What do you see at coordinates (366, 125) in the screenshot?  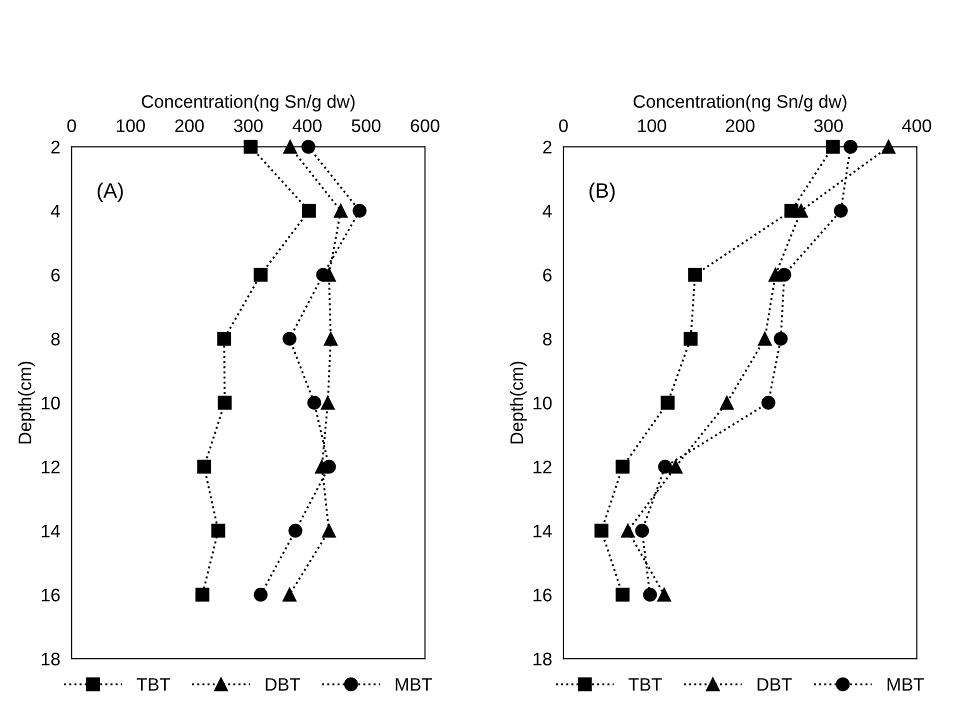 I see `x-tick-label: 500` at bounding box center [366, 125].